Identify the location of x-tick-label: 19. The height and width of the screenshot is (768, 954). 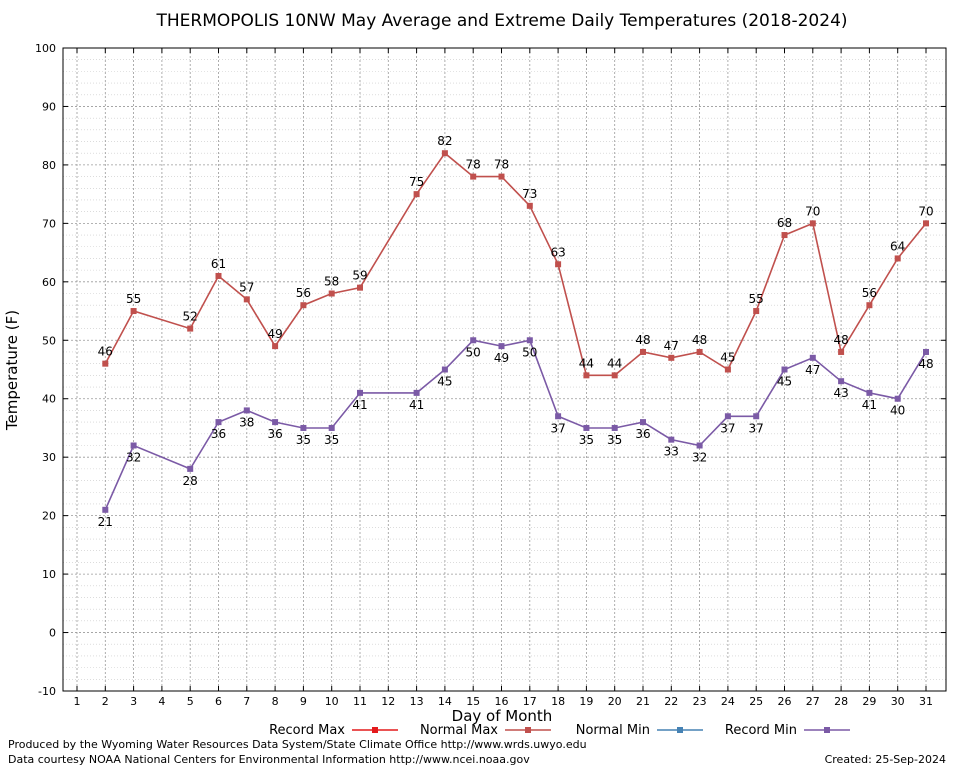
(586, 701).